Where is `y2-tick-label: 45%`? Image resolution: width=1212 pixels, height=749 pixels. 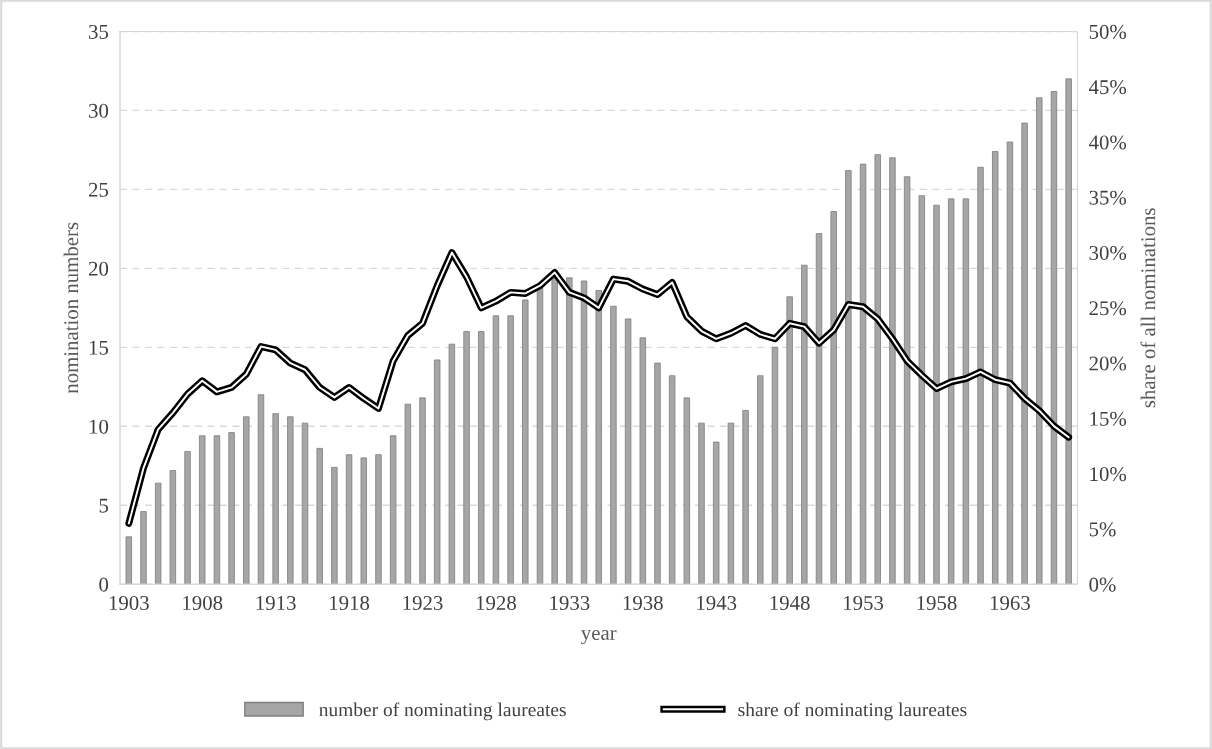 y2-tick-label: 45% is located at coordinates (1107, 87).